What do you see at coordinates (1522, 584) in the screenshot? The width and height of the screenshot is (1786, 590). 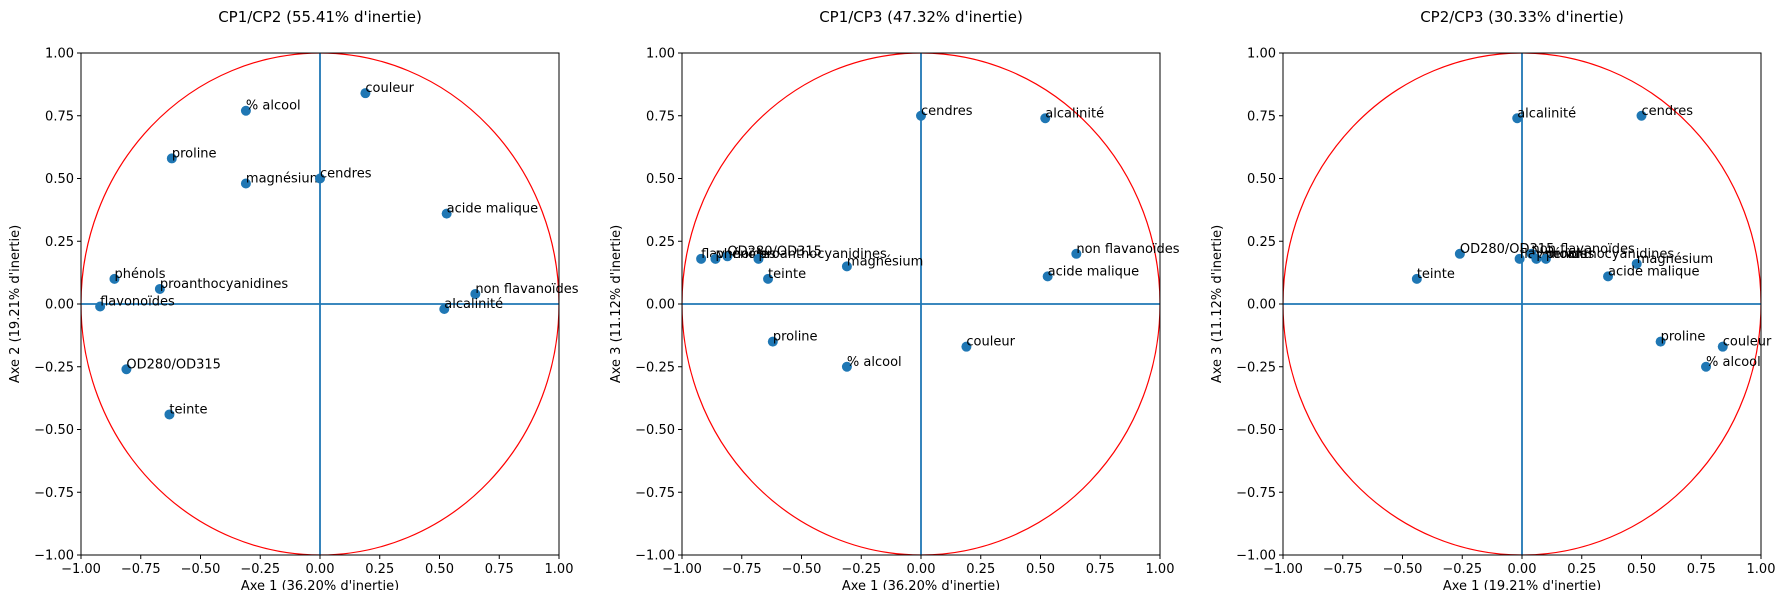 I see `x-axis-label: Axe 1 (19.21% d'inertie)` at bounding box center [1522, 584].